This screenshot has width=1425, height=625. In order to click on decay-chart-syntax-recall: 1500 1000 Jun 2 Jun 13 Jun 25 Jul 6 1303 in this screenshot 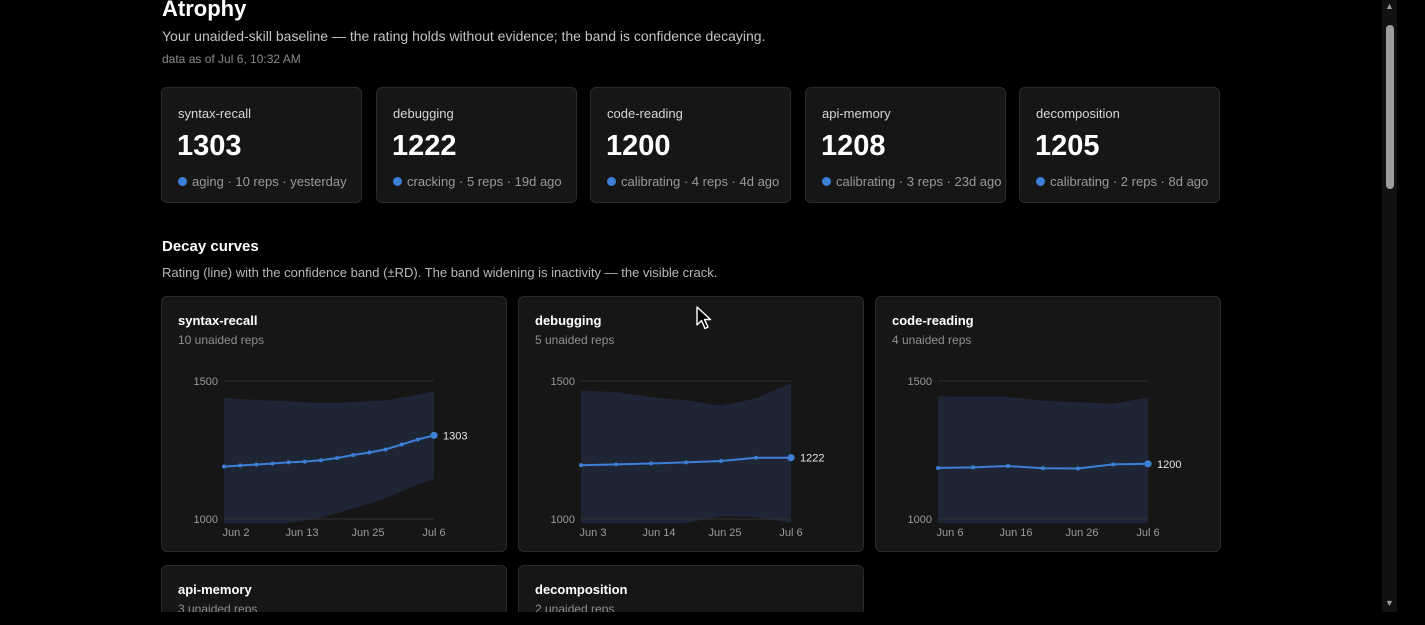, I will do `click(331, 457)`.